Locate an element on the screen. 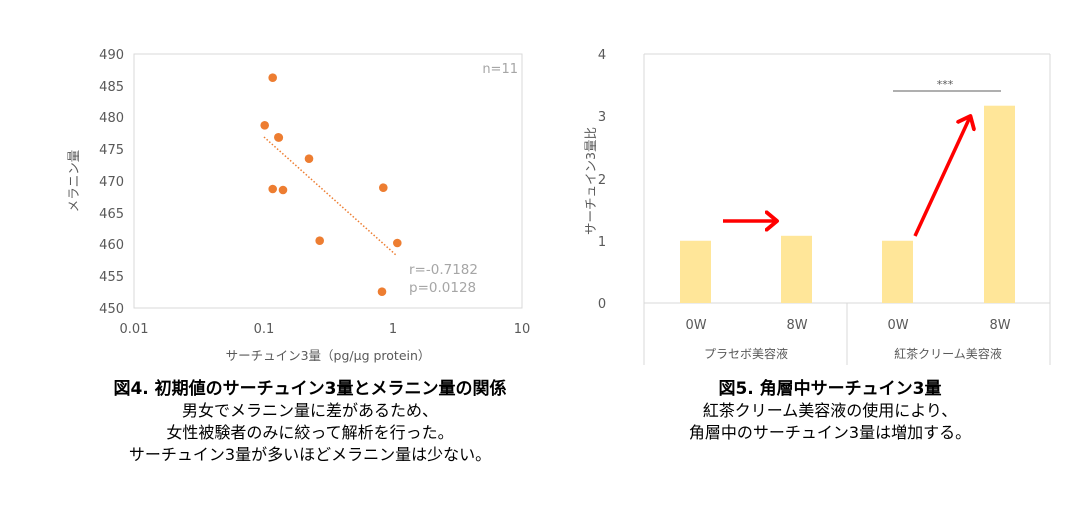 The width and height of the screenshot is (1080, 509). fig5-group-label: プラセボ美容液 is located at coordinates (746, 353).